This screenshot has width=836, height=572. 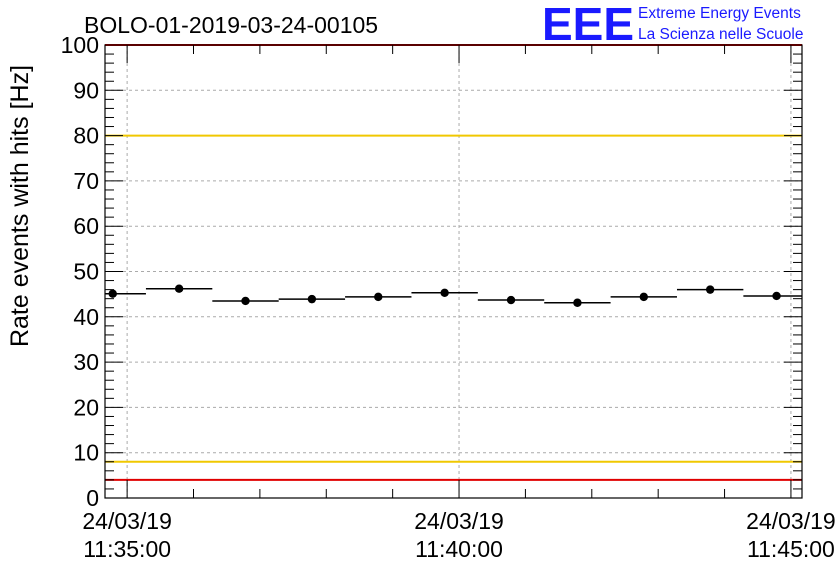 I want to click on logo-mark: EEE, so click(x=588, y=25).